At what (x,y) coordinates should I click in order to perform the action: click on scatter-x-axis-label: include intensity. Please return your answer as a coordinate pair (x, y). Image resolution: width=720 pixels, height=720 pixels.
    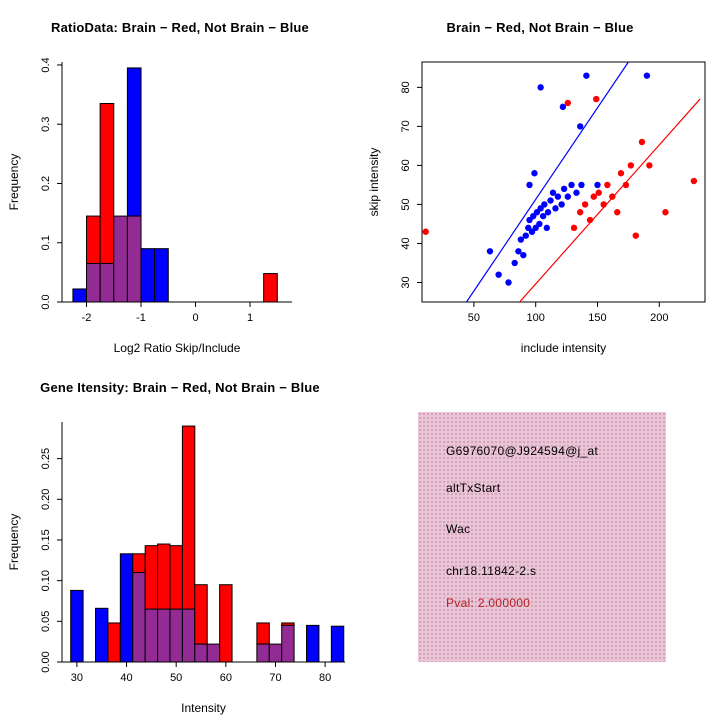
    Looking at the image, I should click on (563, 348).